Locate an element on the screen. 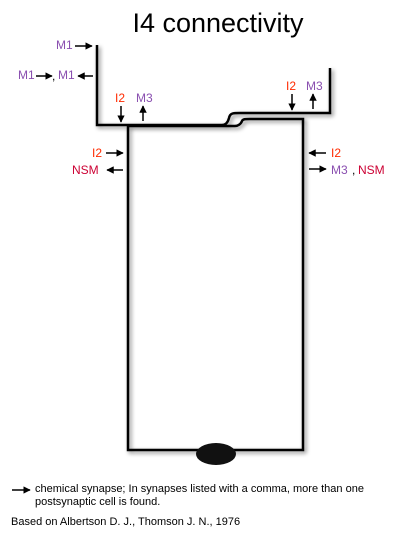  label-m3-nose-left: M3 is located at coordinates (144, 98).